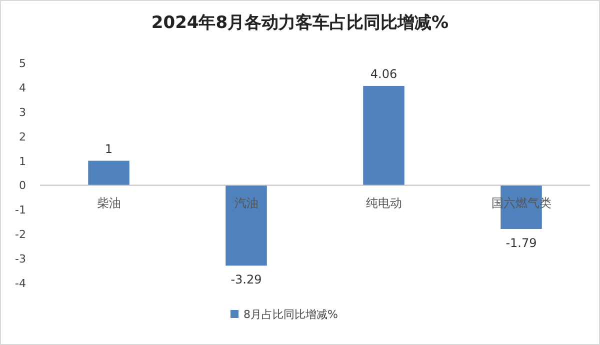  What do you see at coordinates (246, 203) in the screenshot?
I see `x-tick-label: 汽油` at bounding box center [246, 203].